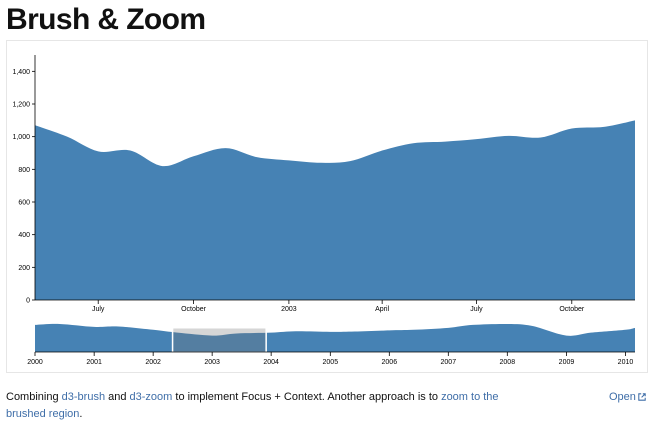 Image resolution: width=654 pixels, height=423 pixels. What do you see at coordinates (252, 405) in the screenshot?
I see `zoom-to-brushed-region-link: zoom to the brushed region` at bounding box center [252, 405].